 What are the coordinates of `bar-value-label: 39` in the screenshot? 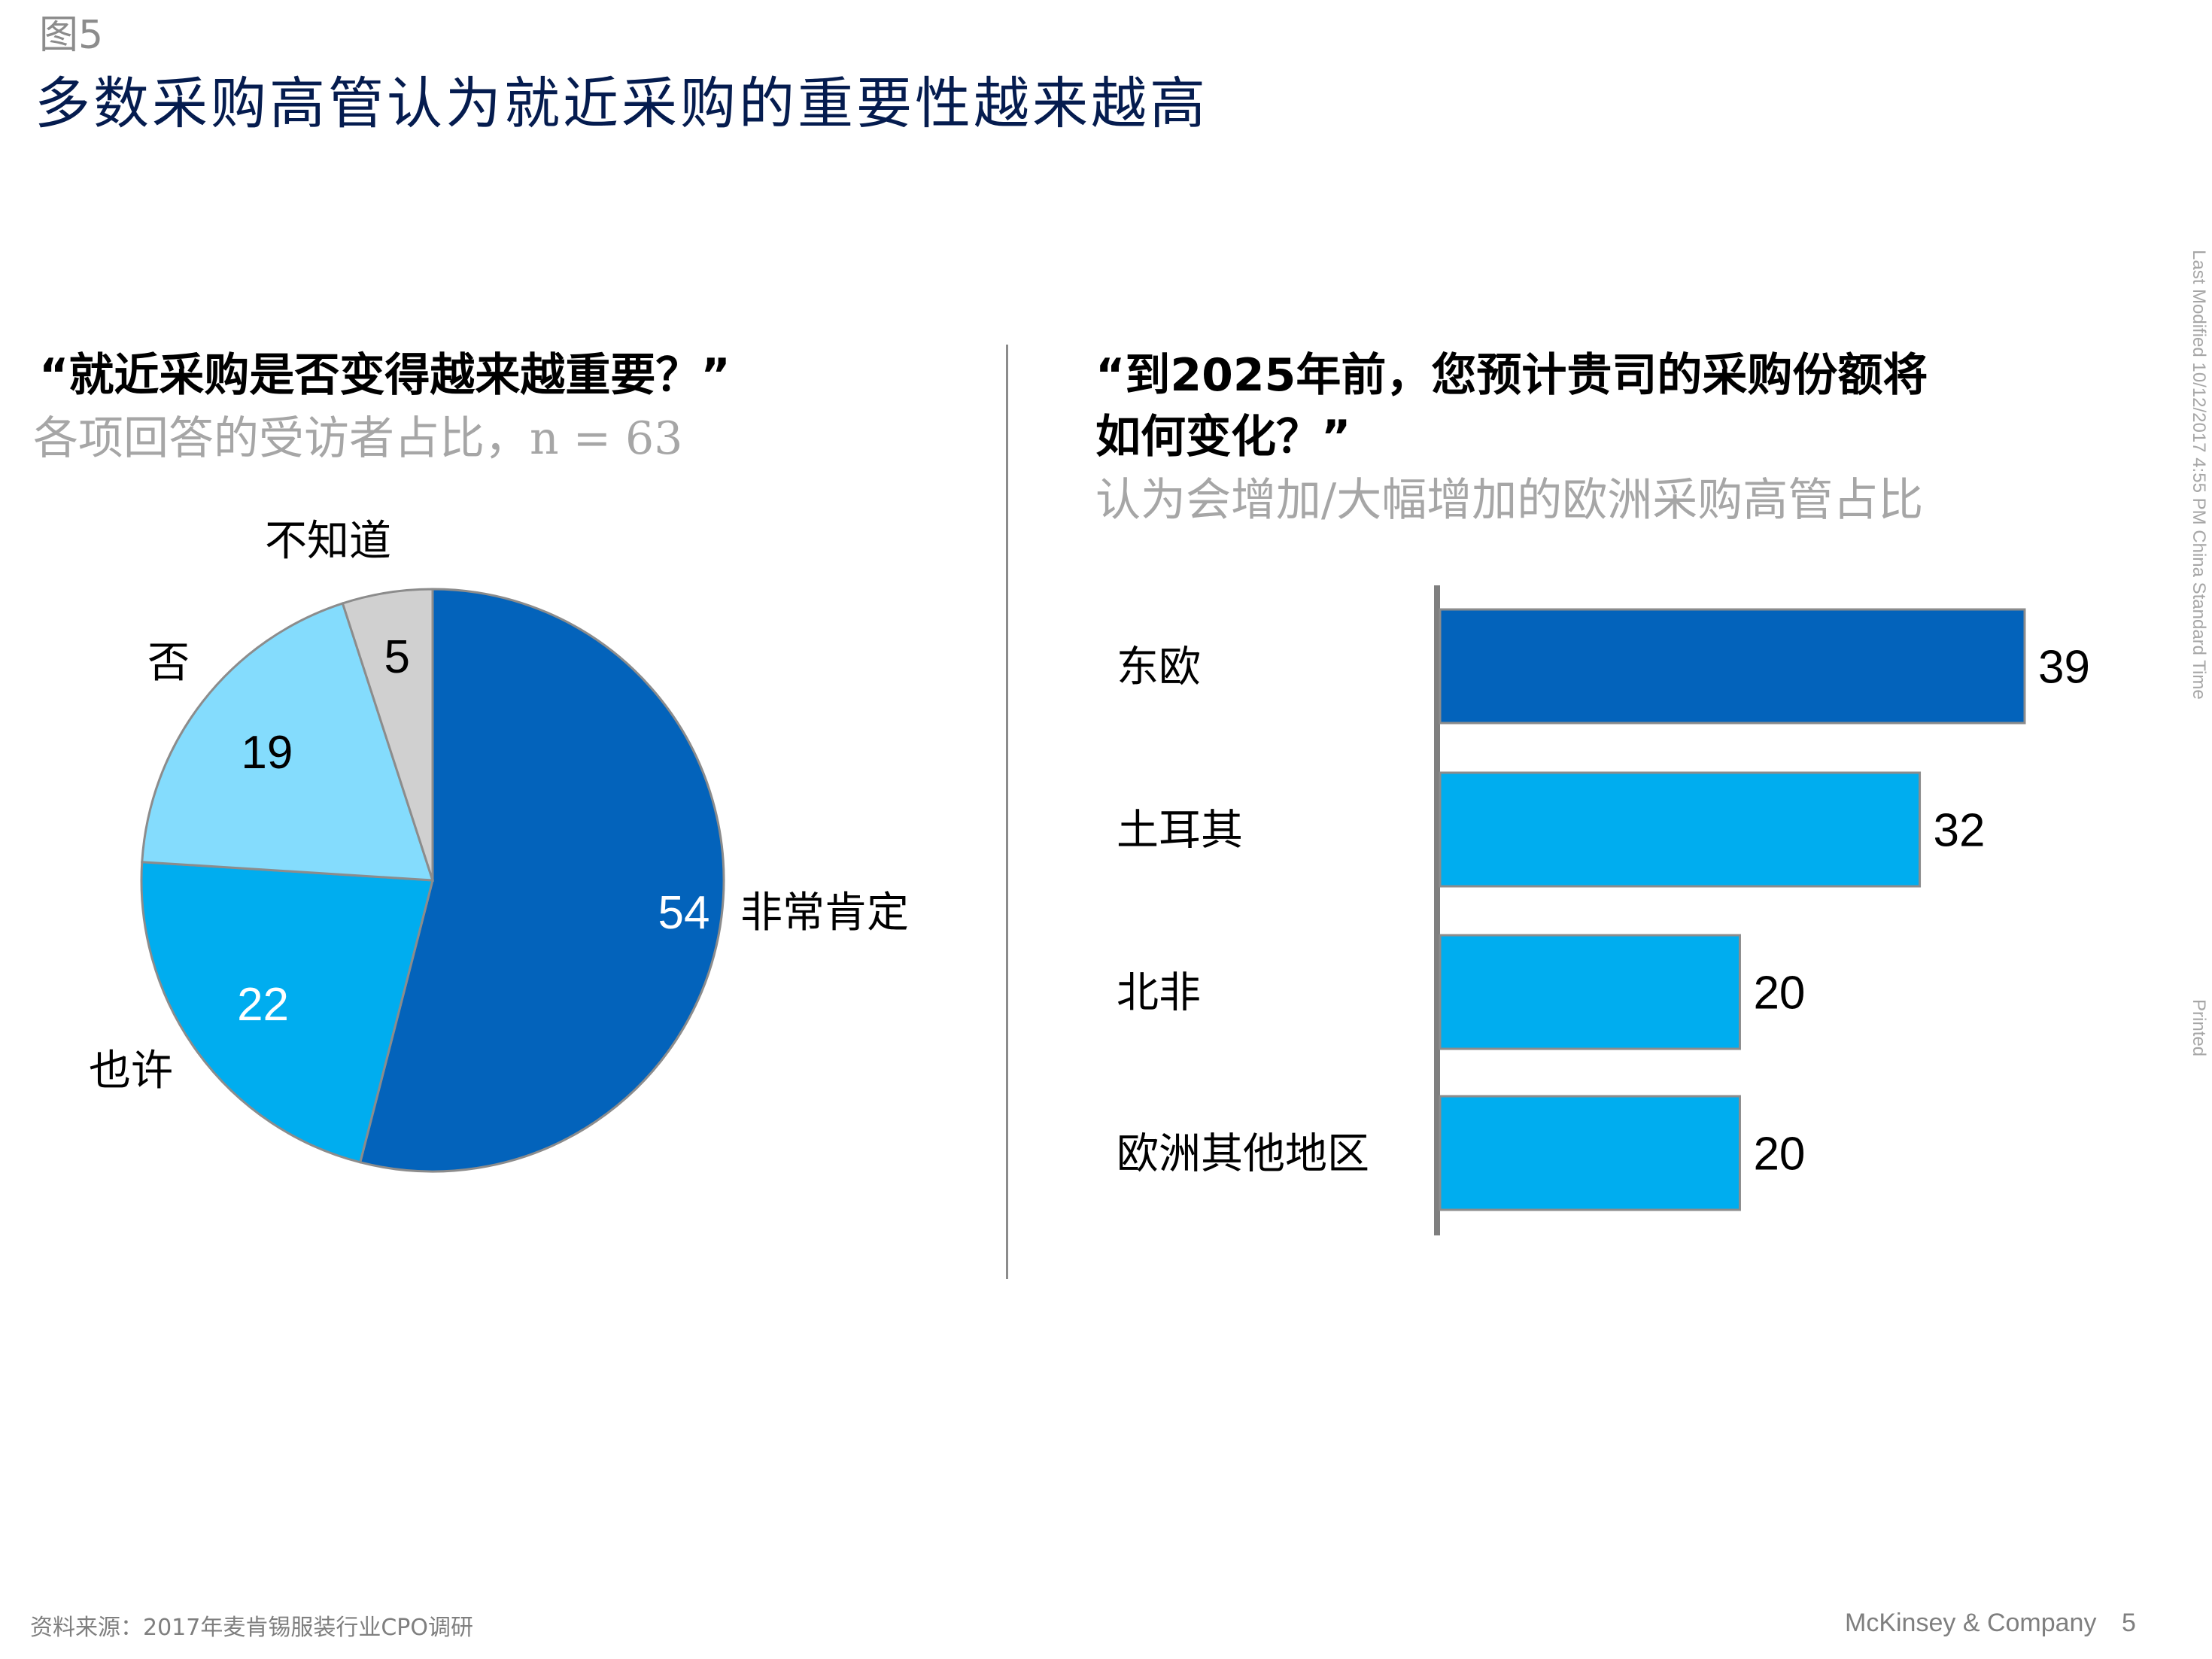 It's located at (2064, 668).